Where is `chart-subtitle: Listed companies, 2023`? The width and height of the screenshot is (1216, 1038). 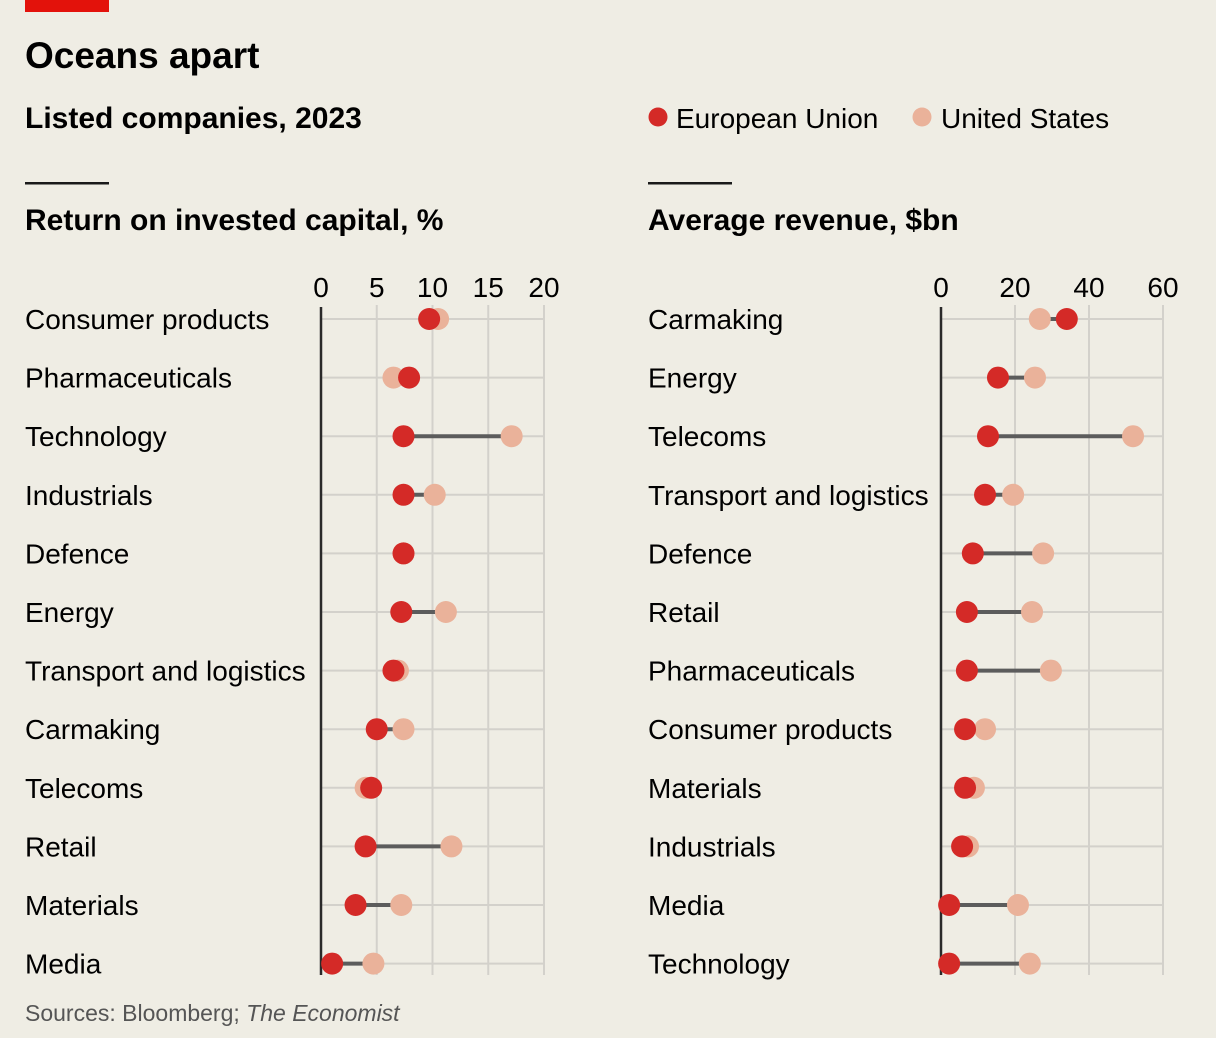 chart-subtitle: Listed companies, 2023 is located at coordinates (193, 118).